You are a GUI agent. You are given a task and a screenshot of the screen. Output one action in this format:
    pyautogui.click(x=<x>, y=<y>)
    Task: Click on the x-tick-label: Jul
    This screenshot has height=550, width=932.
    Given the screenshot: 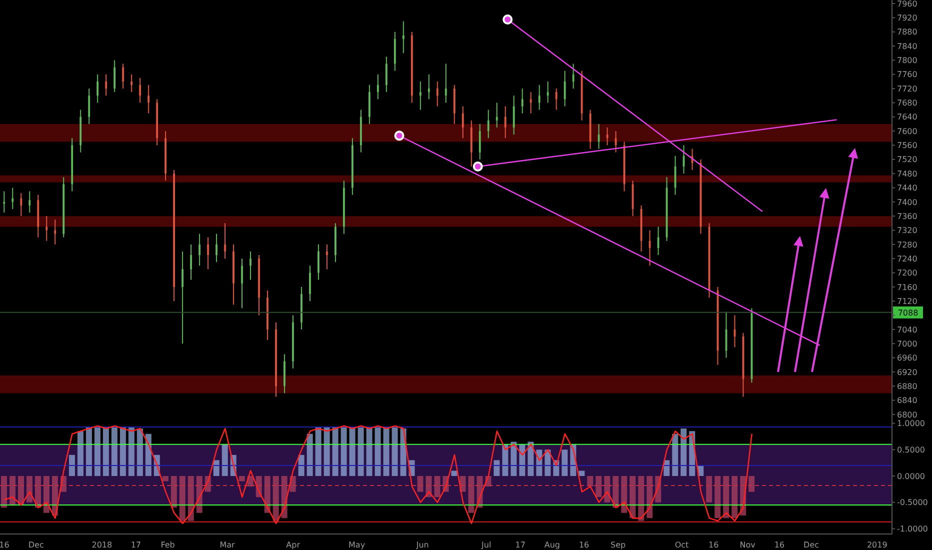 What is the action you would take?
    pyautogui.click(x=486, y=545)
    